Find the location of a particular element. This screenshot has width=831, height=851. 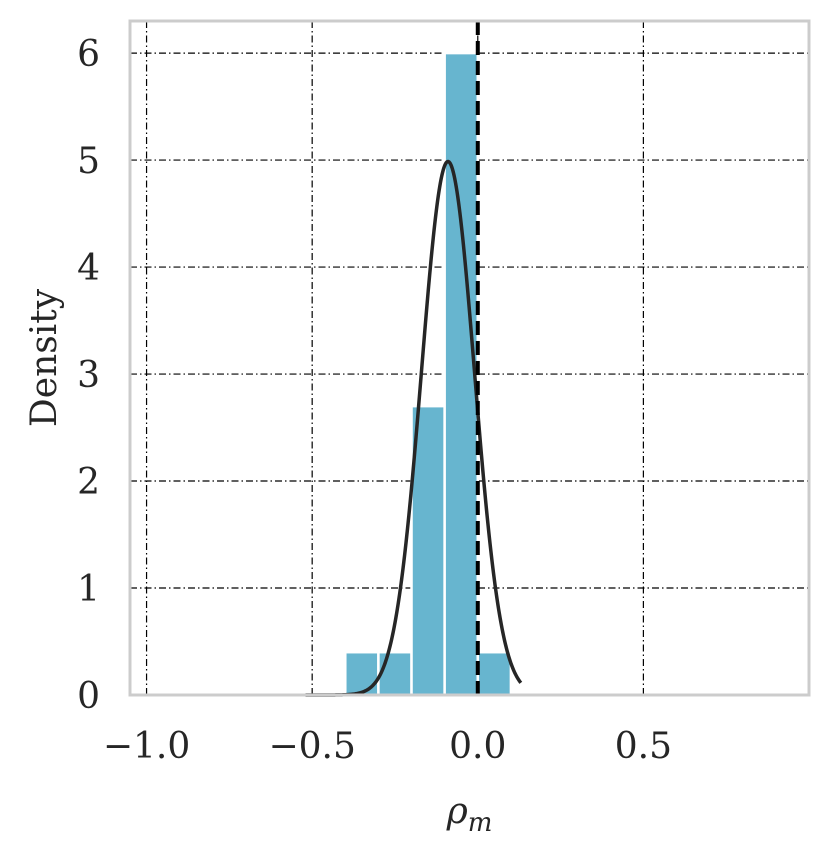

y-tick-label-6: 6 is located at coordinates (88, 54).